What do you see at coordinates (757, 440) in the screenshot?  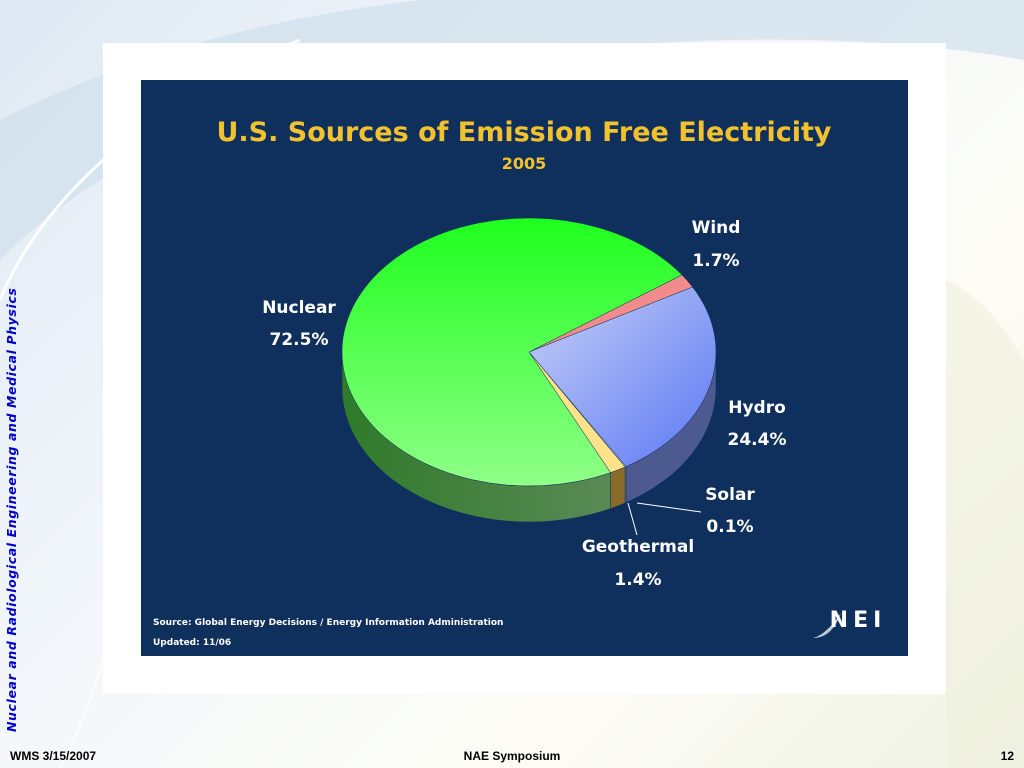 I see `label-hydro-value: 24.4%` at bounding box center [757, 440].